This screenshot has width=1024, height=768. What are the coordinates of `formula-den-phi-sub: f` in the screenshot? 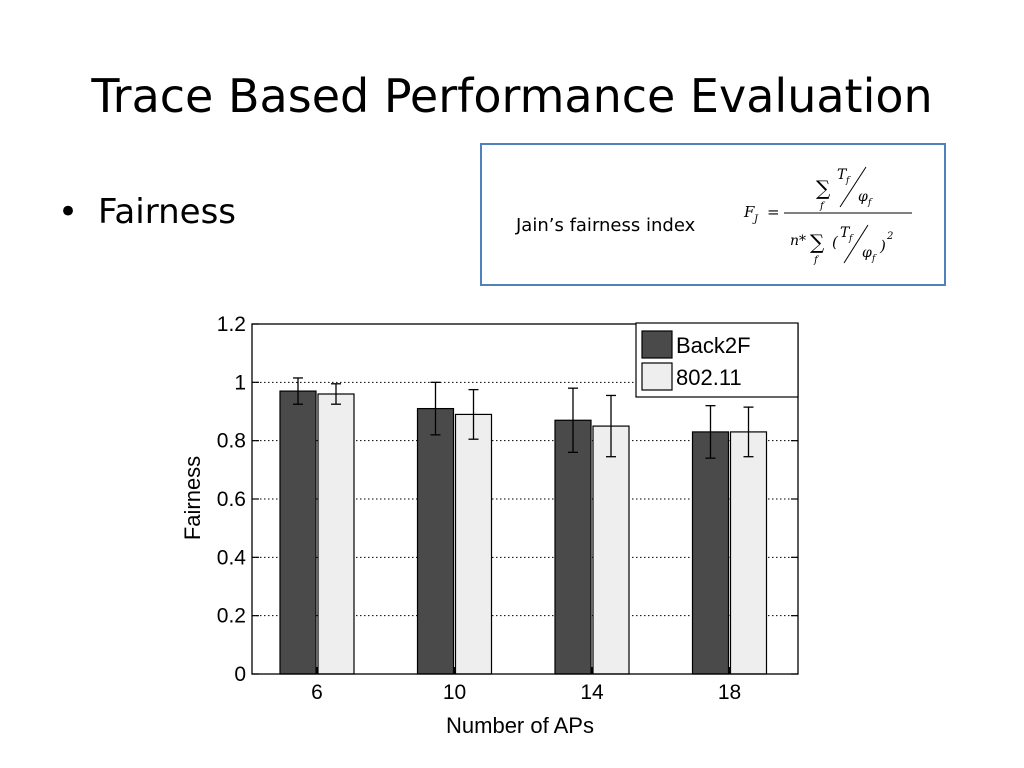 It's located at (874, 259).